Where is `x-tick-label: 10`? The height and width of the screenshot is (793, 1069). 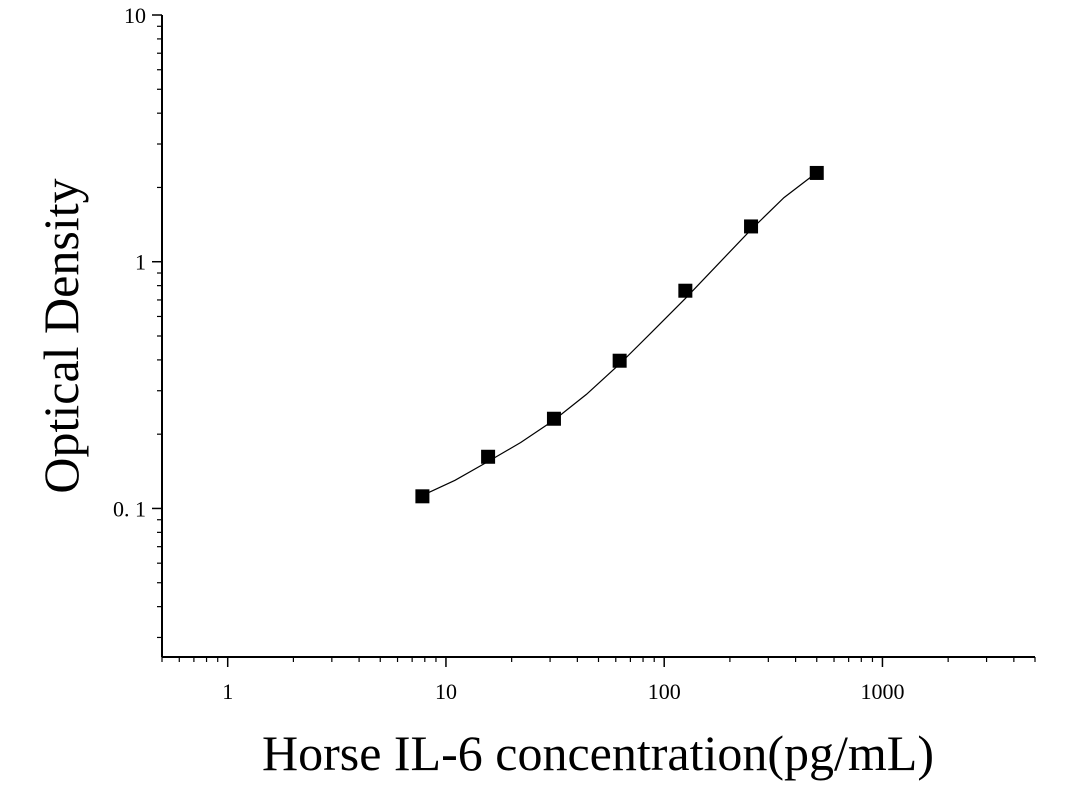
x-tick-label: 10 is located at coordinates (446, 691).